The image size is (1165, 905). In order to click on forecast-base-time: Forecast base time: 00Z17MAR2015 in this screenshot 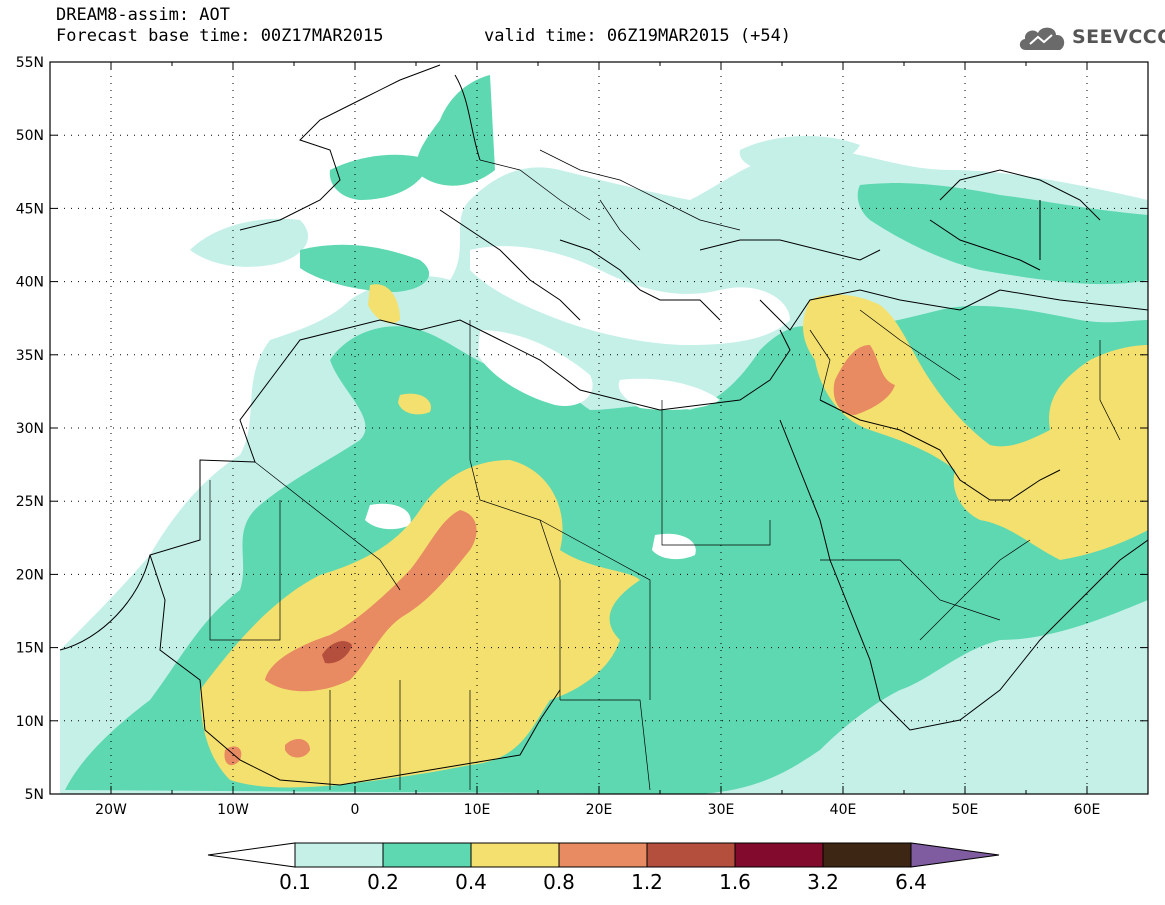, I will do `click(220, 36)`.